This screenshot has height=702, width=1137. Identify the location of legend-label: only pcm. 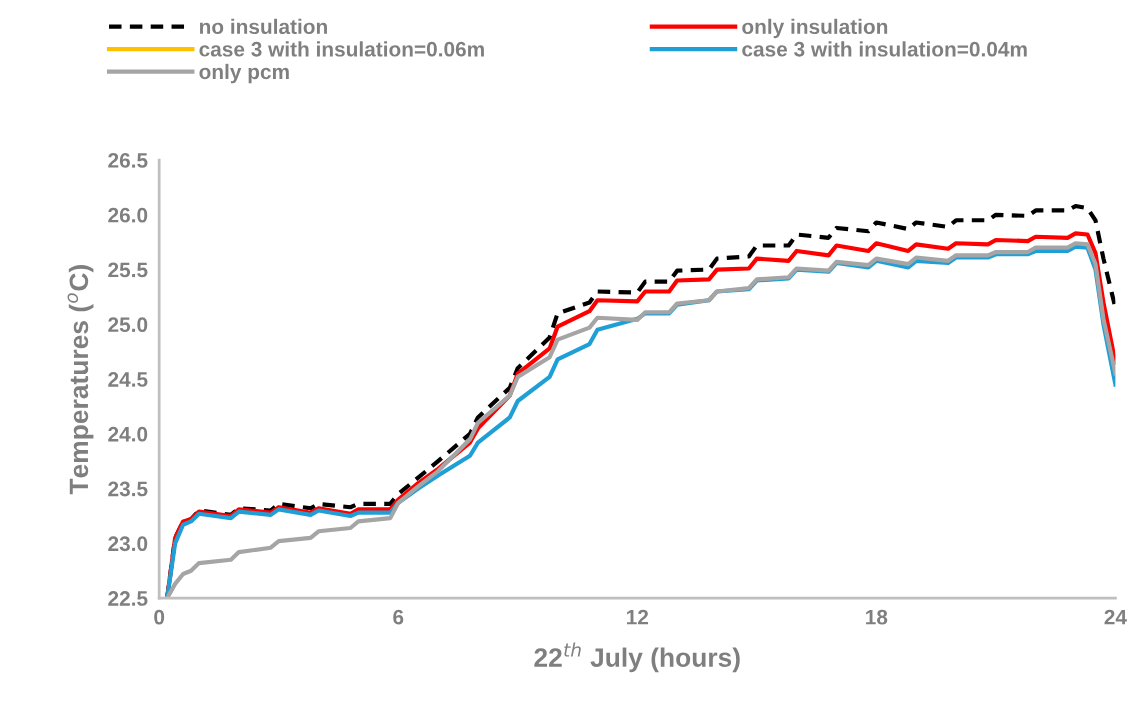
(244, 73).